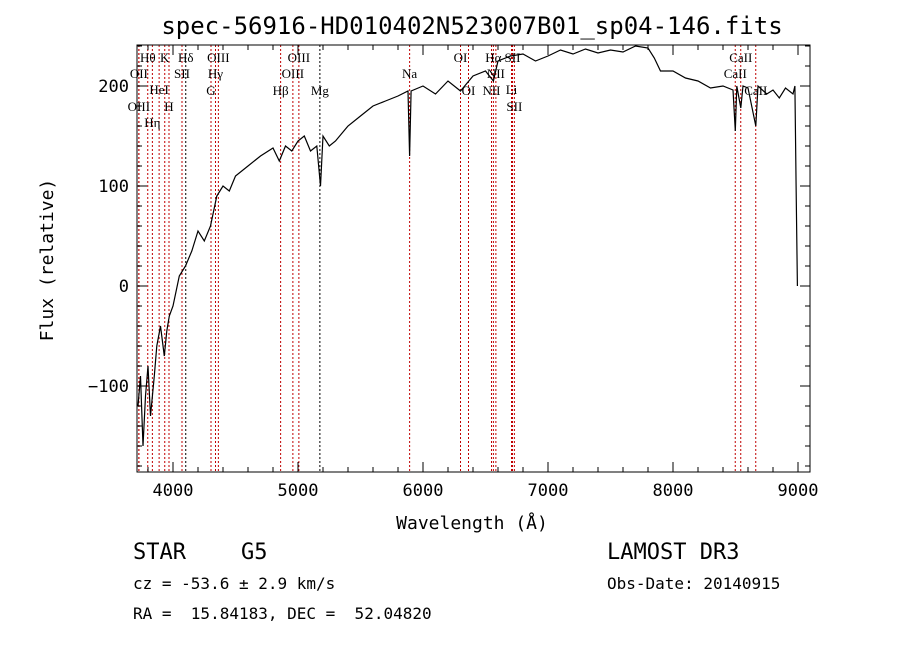  Describe the element at coordinates (548, 491) in the screenshot. I see `x-tick-label: 7000` at that location.